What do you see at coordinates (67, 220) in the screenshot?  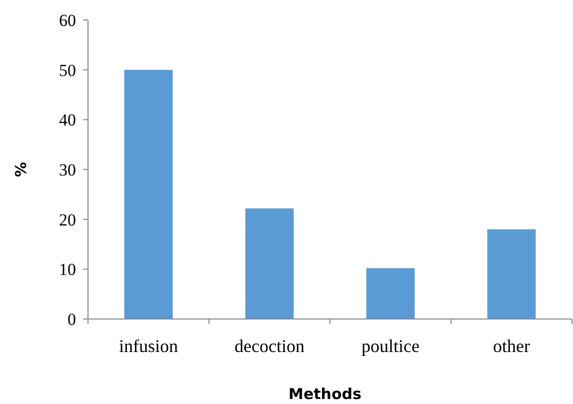 I see `y-tick-label: 20` at bounding box center [67, 220].